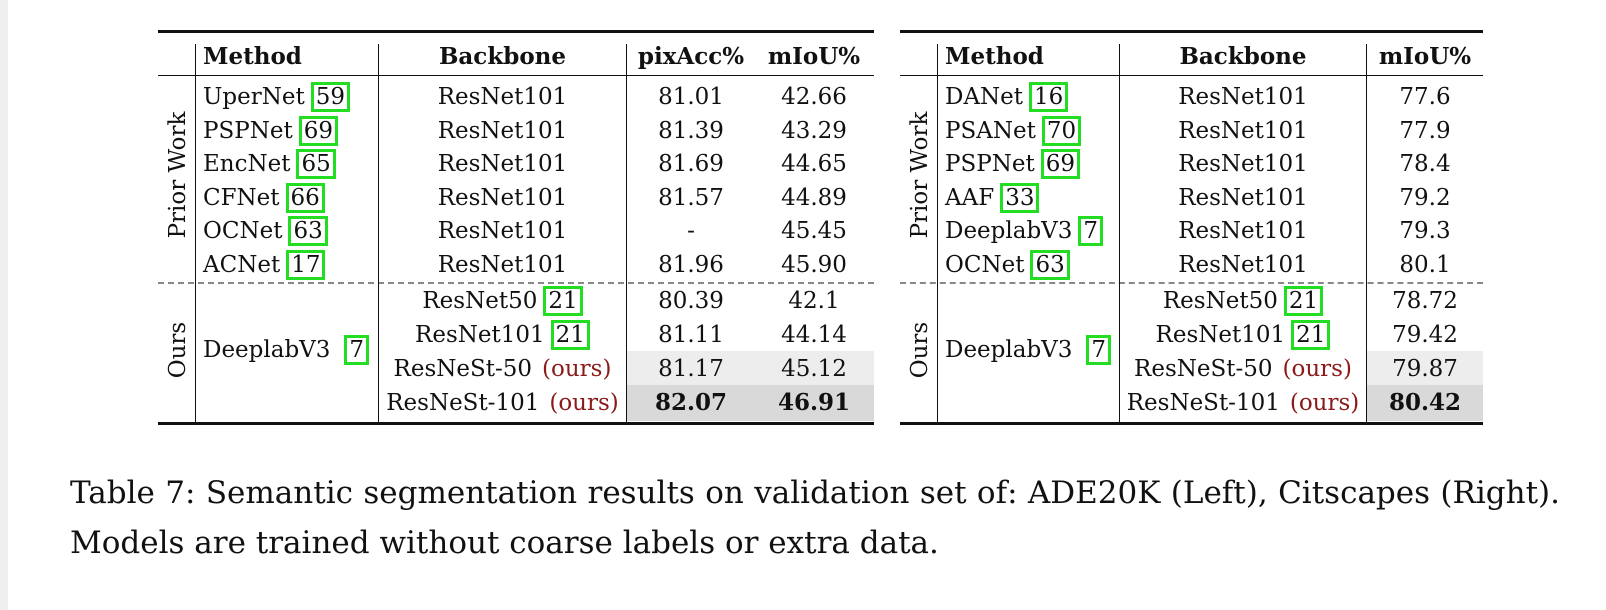  I want to click on miou-cell: 79.2, so click(1425, 197).